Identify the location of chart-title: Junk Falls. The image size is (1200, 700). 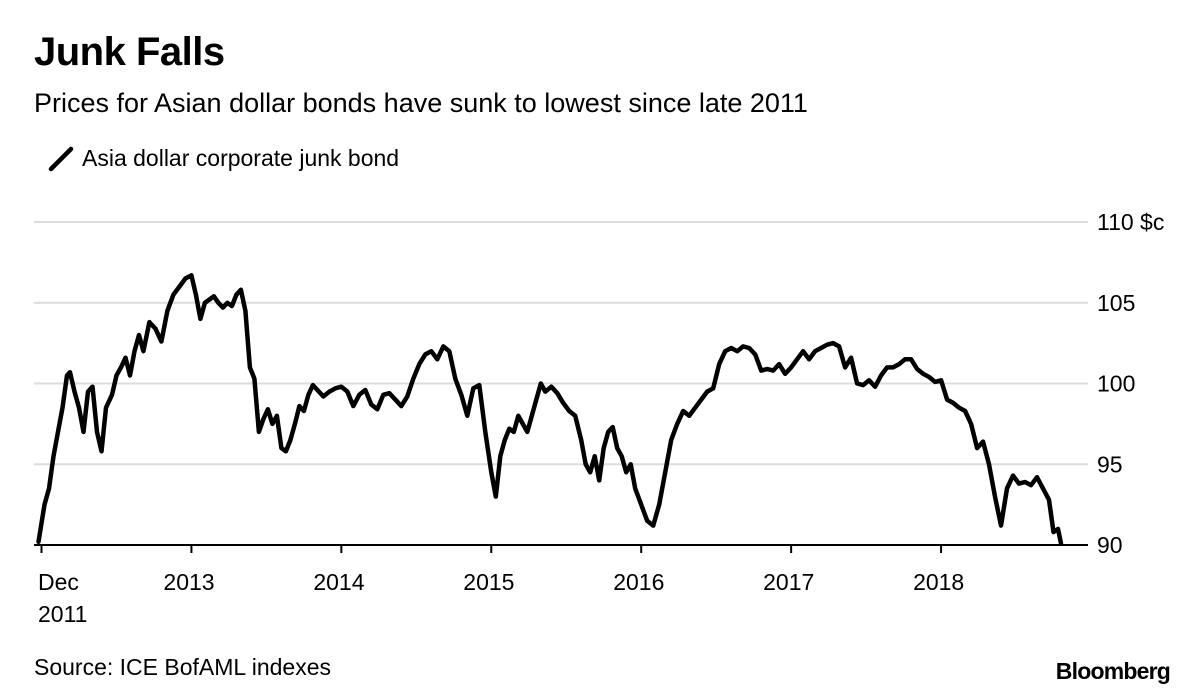
(129, 52).